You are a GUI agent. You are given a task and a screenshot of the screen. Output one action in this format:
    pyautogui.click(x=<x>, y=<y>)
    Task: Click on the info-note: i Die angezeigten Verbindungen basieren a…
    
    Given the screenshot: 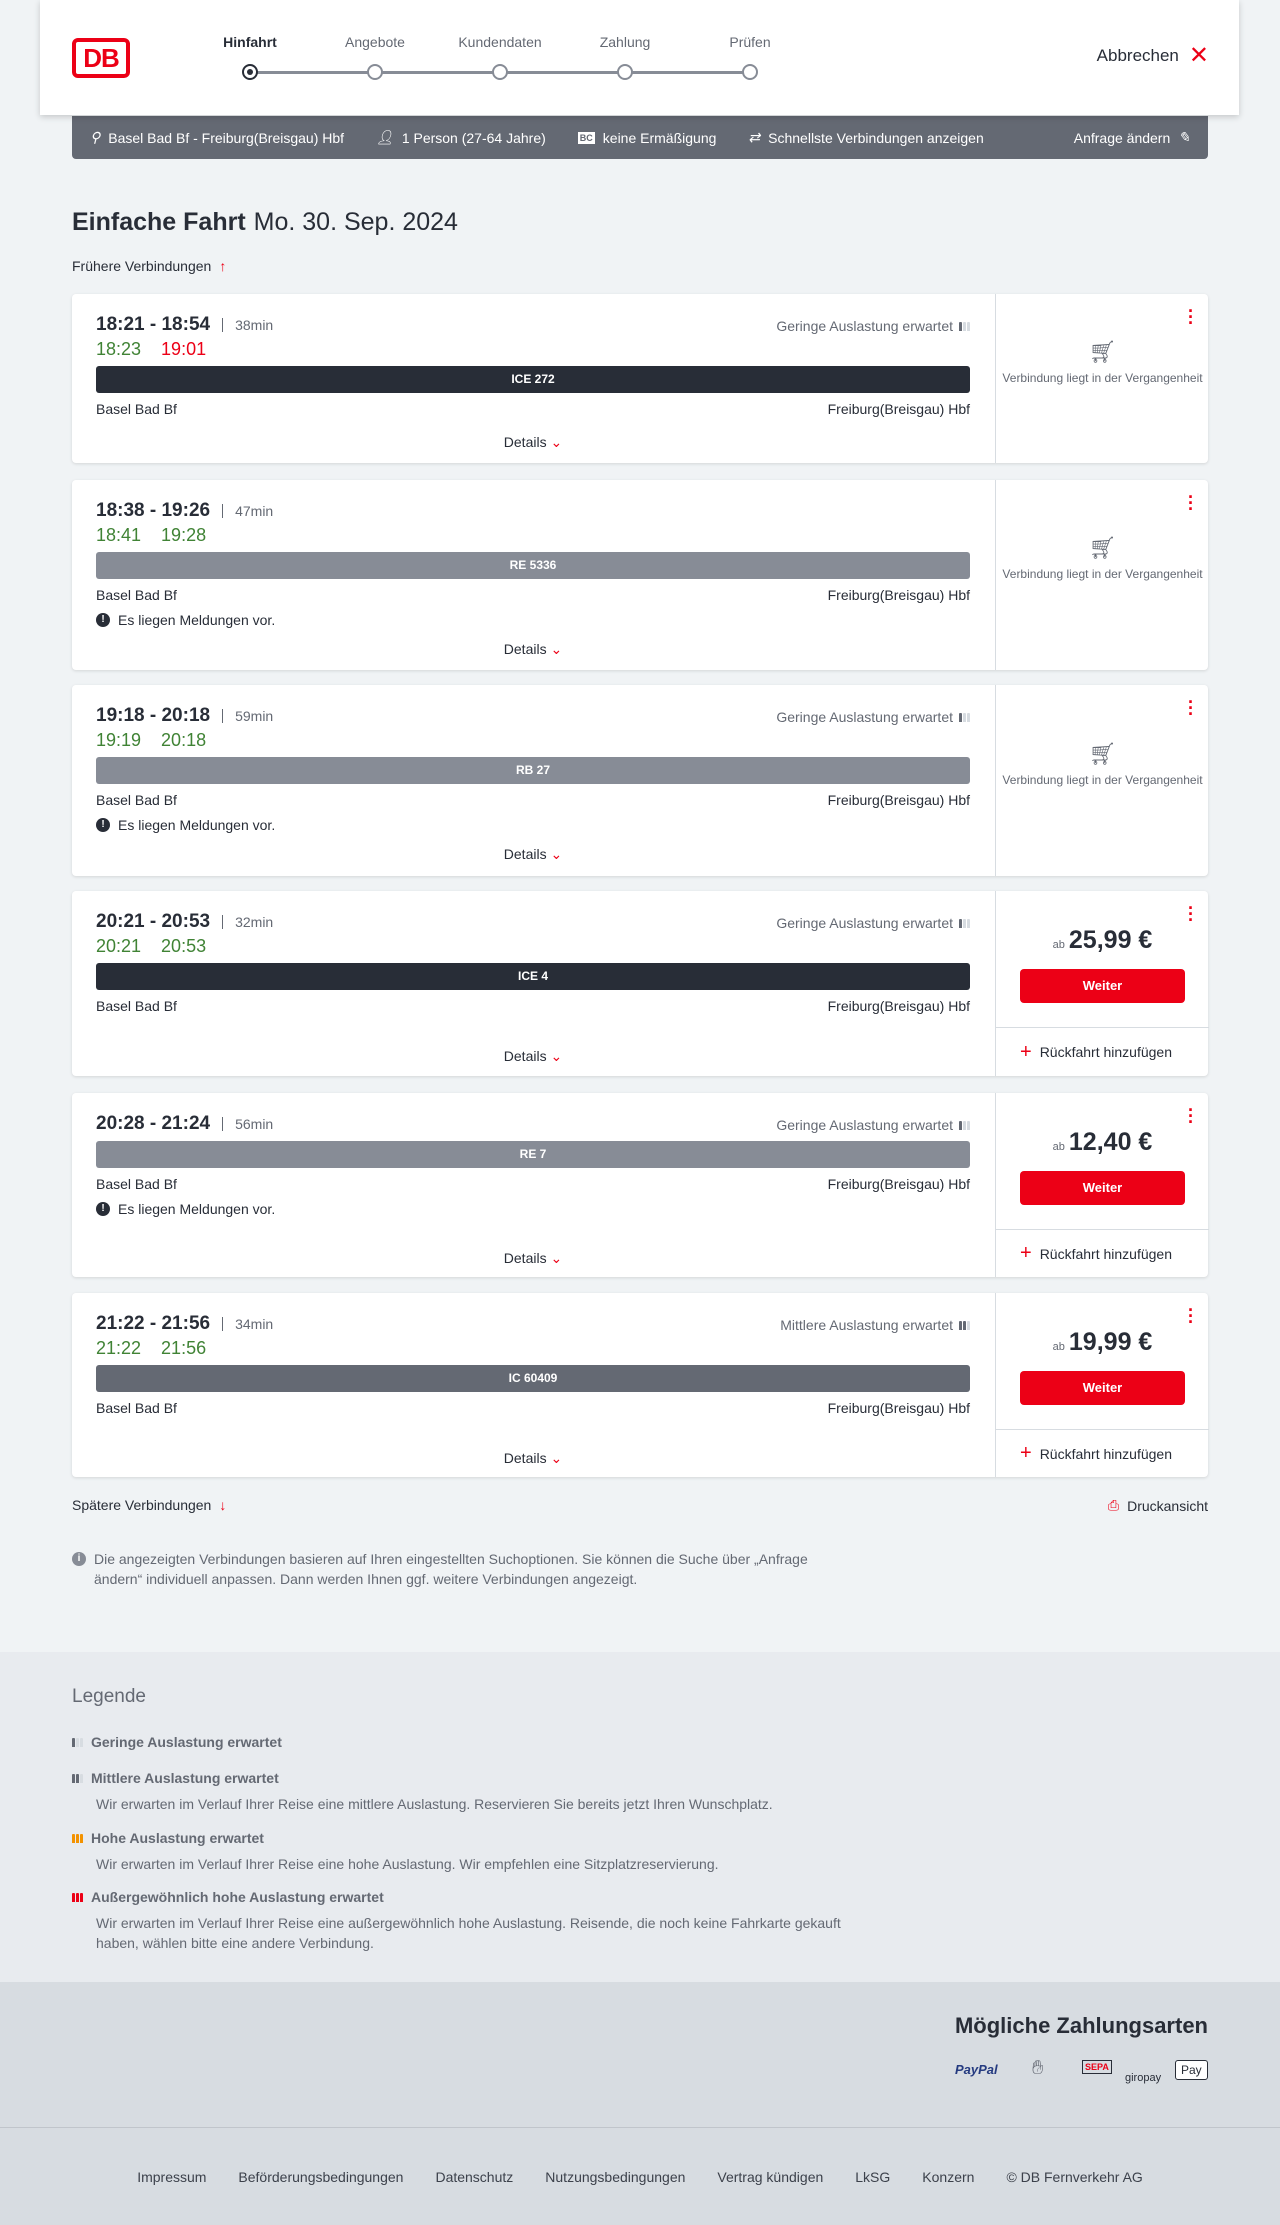 What is the action you would take?
    pyautogui.click(x=462, y=1569)
    